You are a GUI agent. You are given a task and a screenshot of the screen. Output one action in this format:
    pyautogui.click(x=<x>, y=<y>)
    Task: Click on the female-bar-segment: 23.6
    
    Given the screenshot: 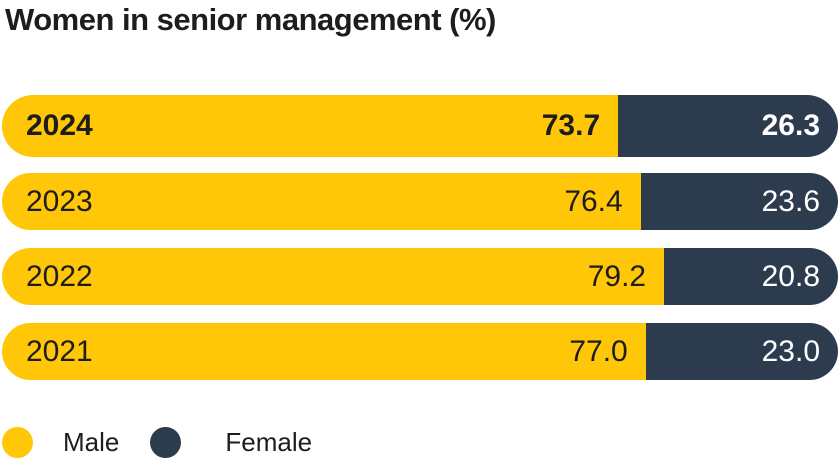 What is the action you would take?
    pyautogui.click(x=739, y=201)
    